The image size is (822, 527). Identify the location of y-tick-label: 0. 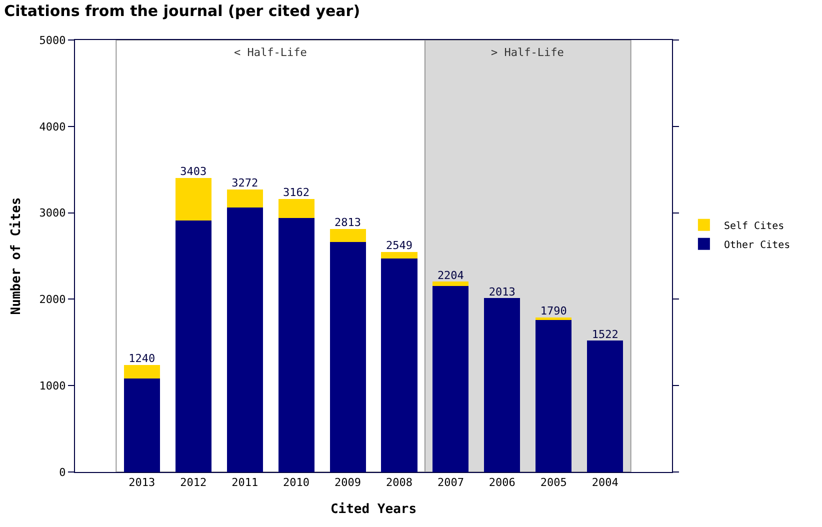
(62, 472).